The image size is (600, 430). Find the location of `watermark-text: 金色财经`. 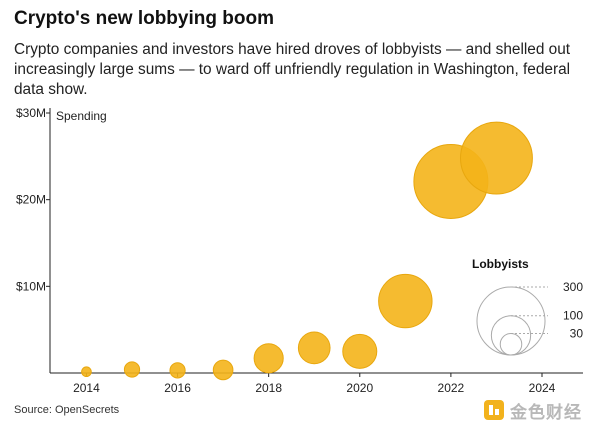

watermark-text: 金色财经 is located at coordinates (546, 412).